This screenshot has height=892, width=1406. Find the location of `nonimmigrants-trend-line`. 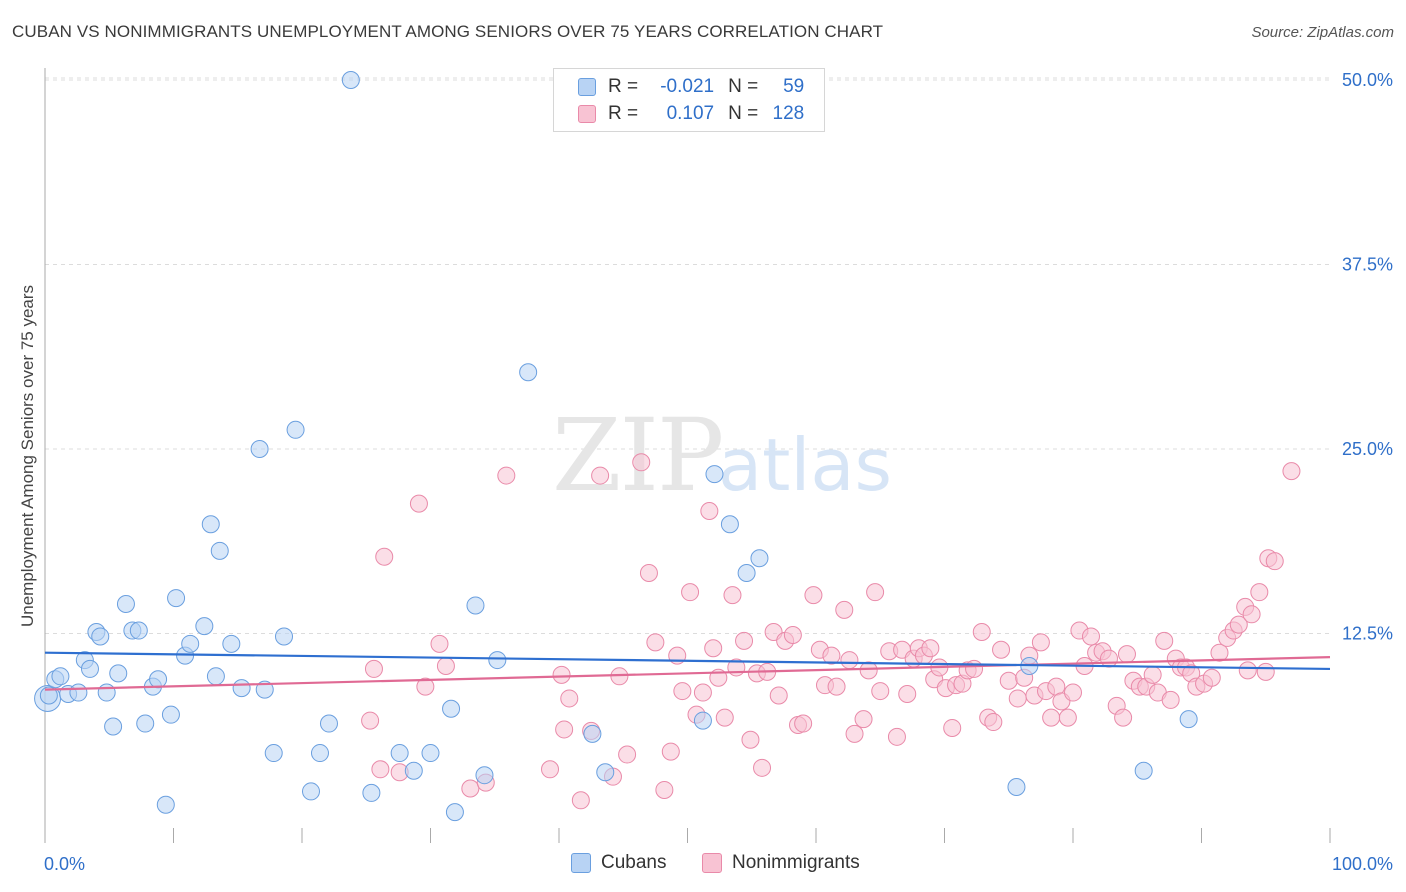

nonimmigrants-trend-line is located at coordinates (687, 673).